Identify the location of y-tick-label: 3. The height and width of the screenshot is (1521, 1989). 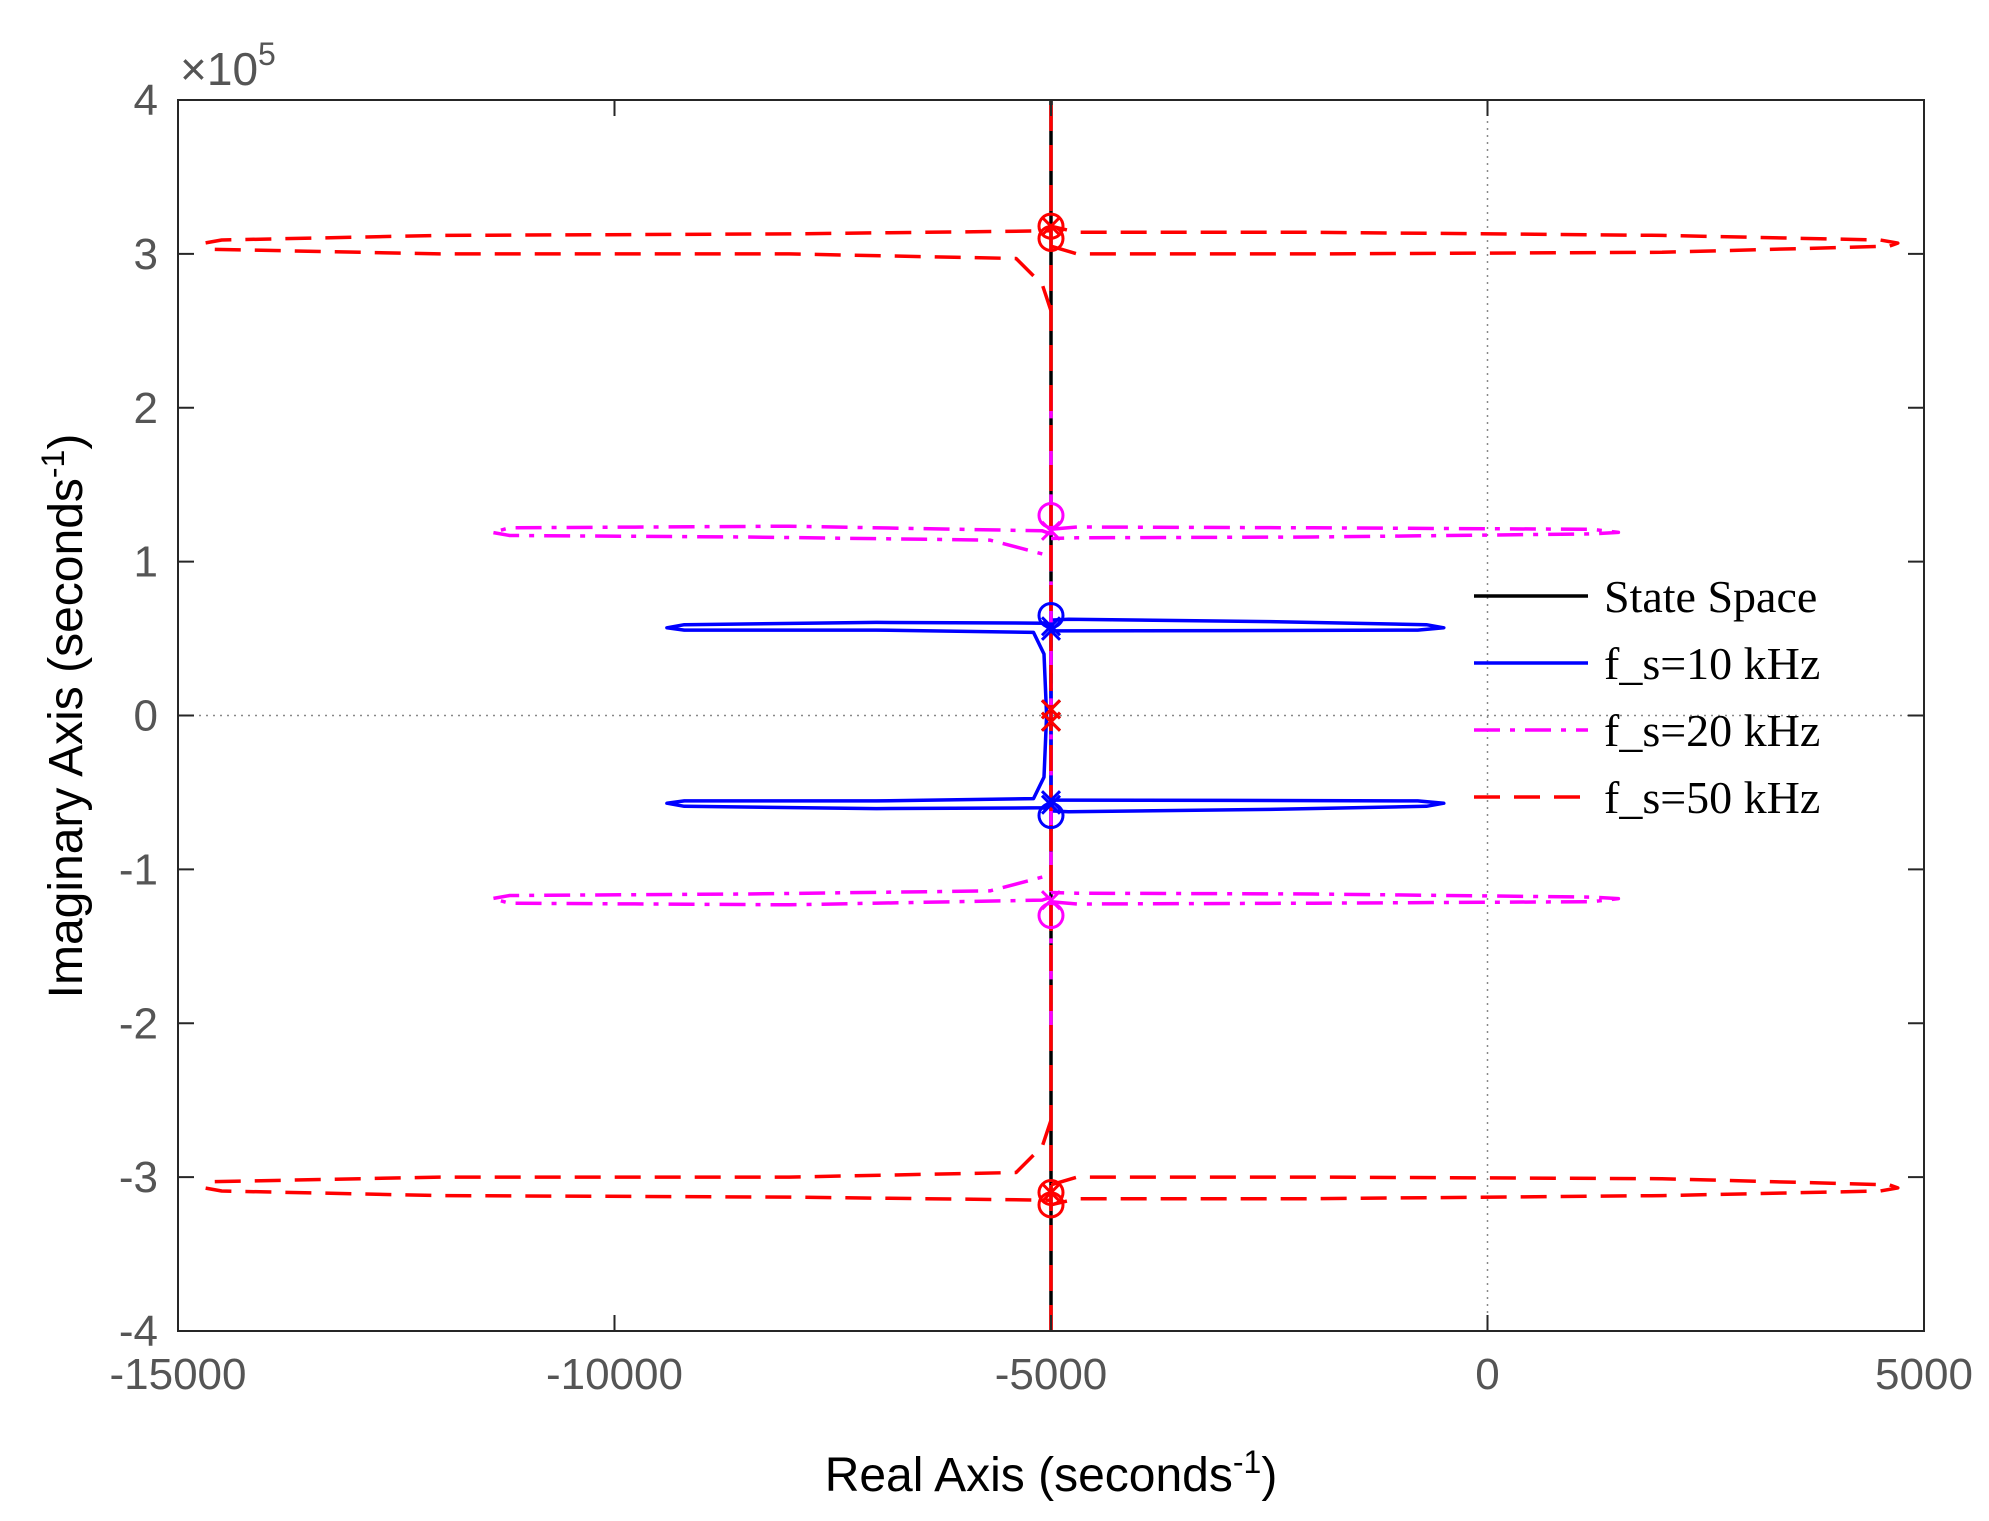
(146, 254).